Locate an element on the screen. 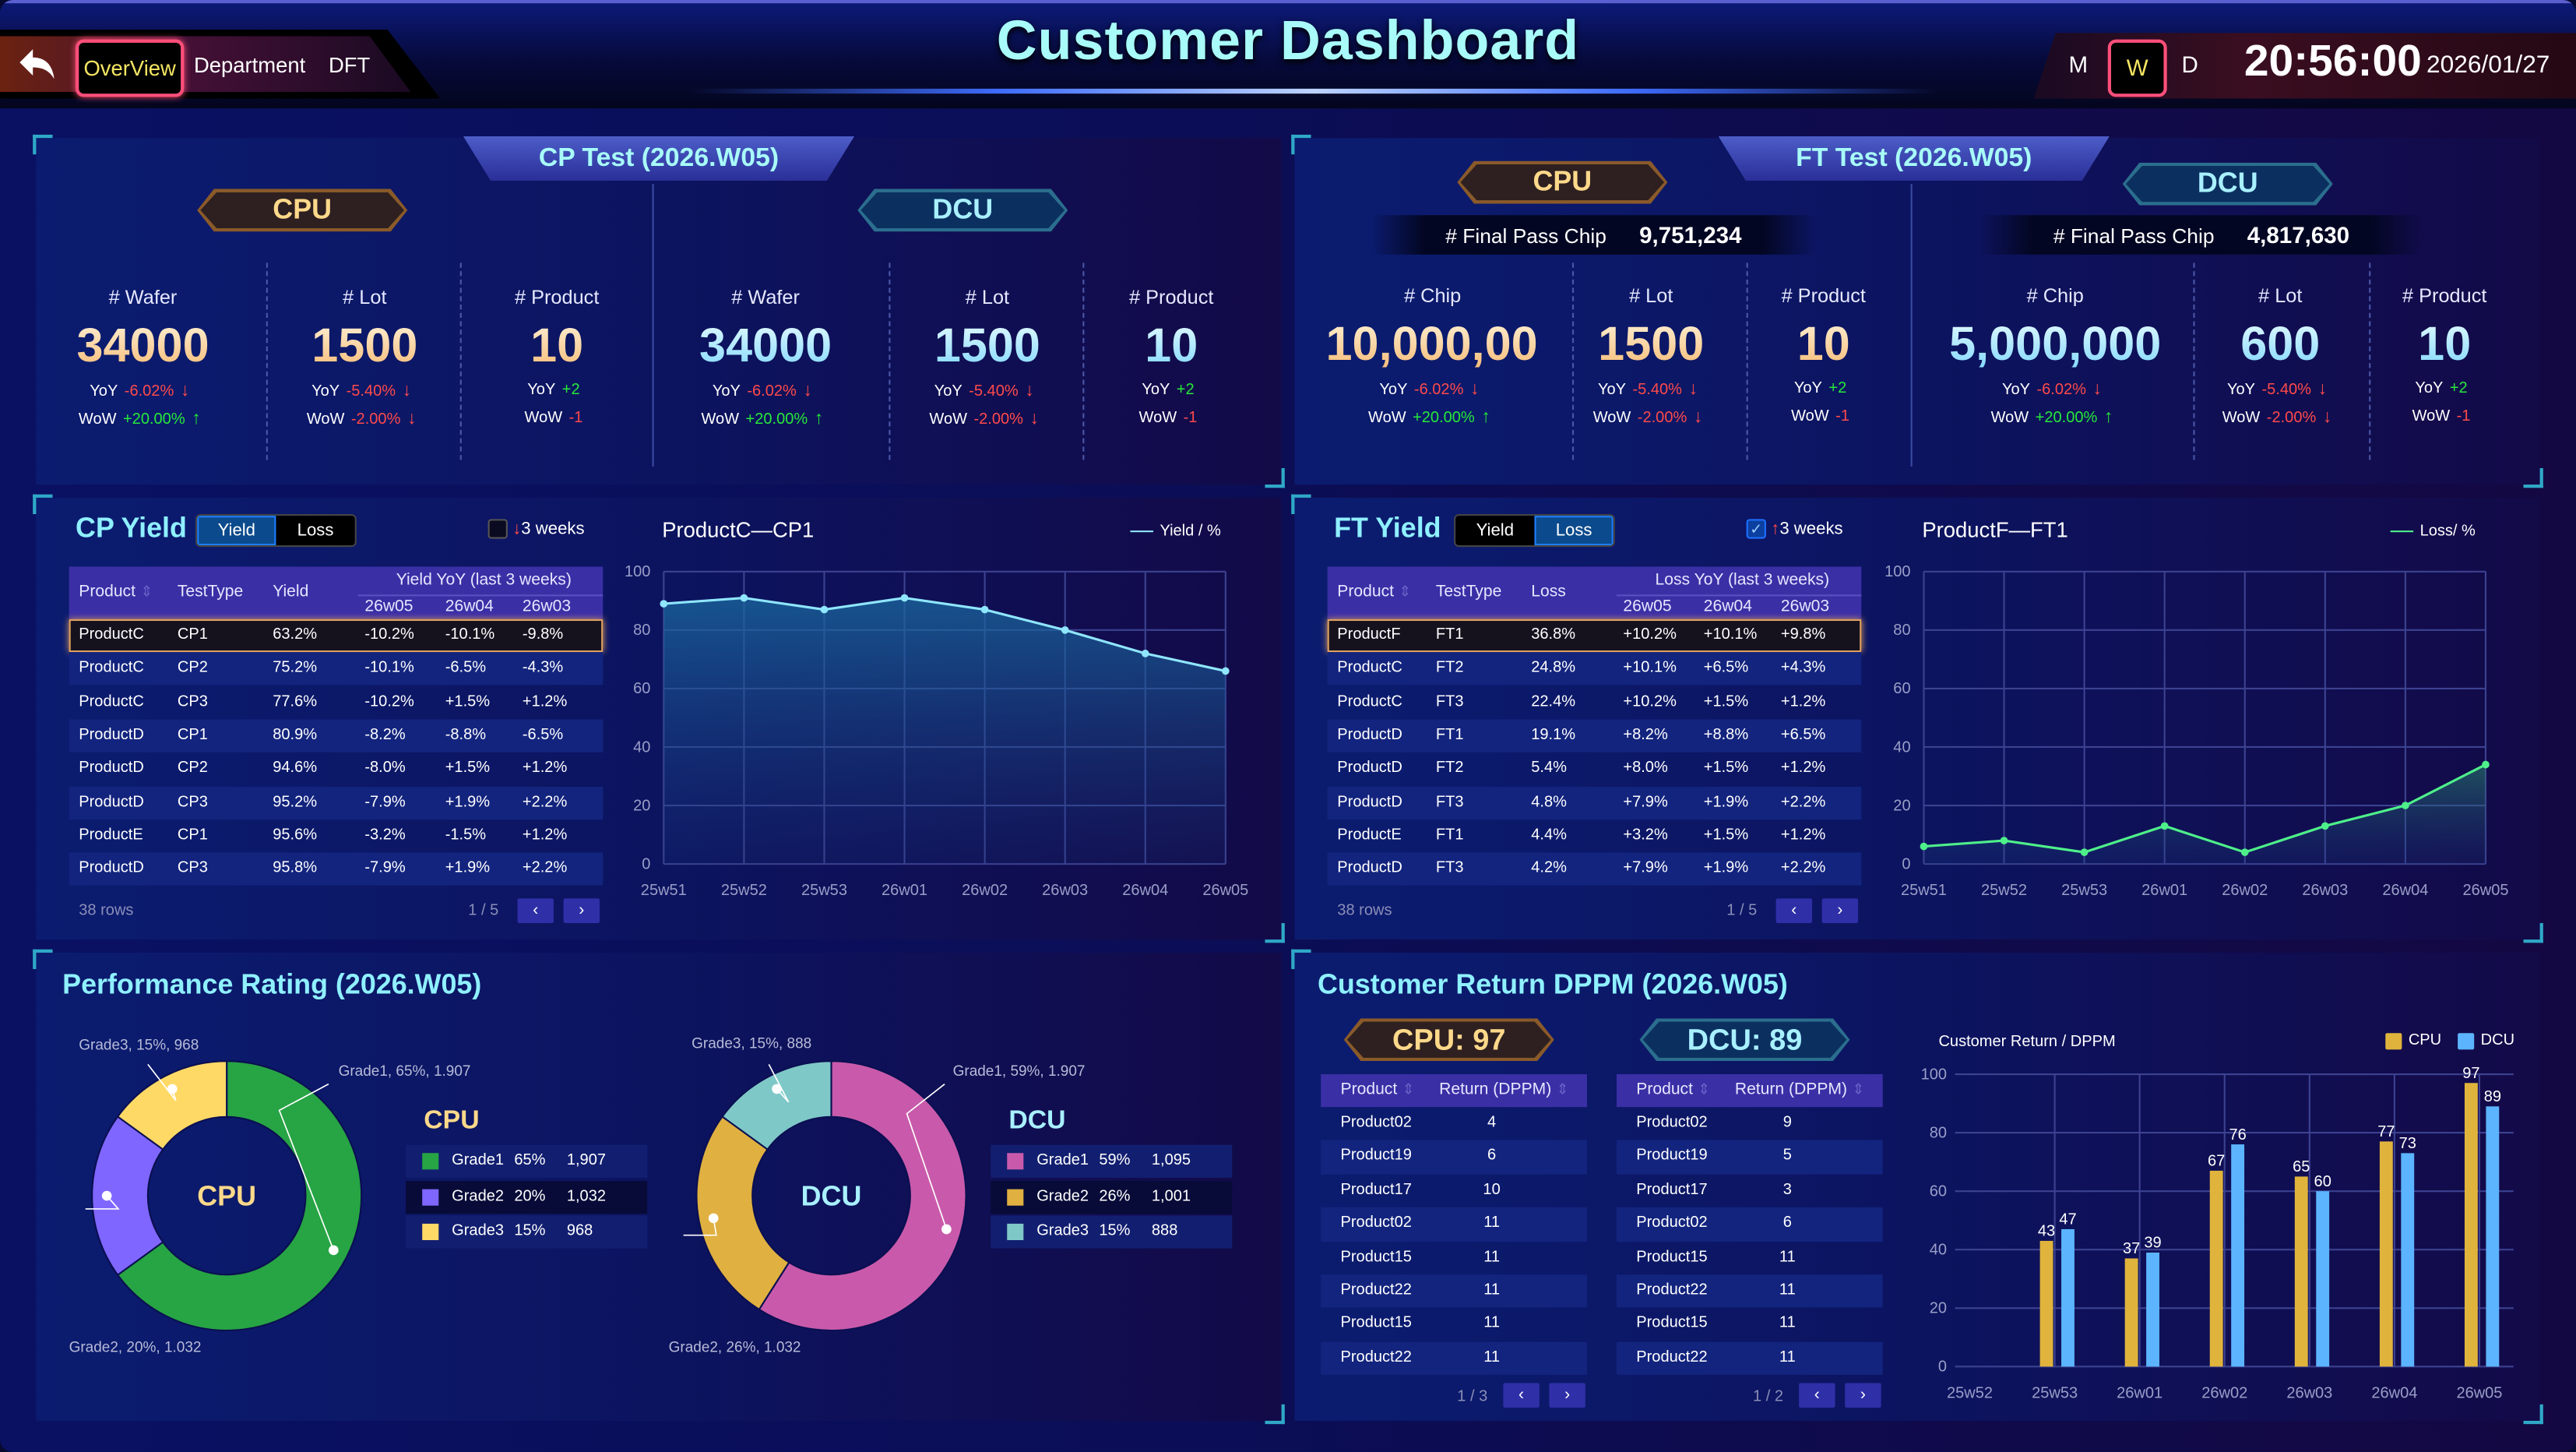  cp_yield-title: CP Yield is located at coordinates (131, 528).